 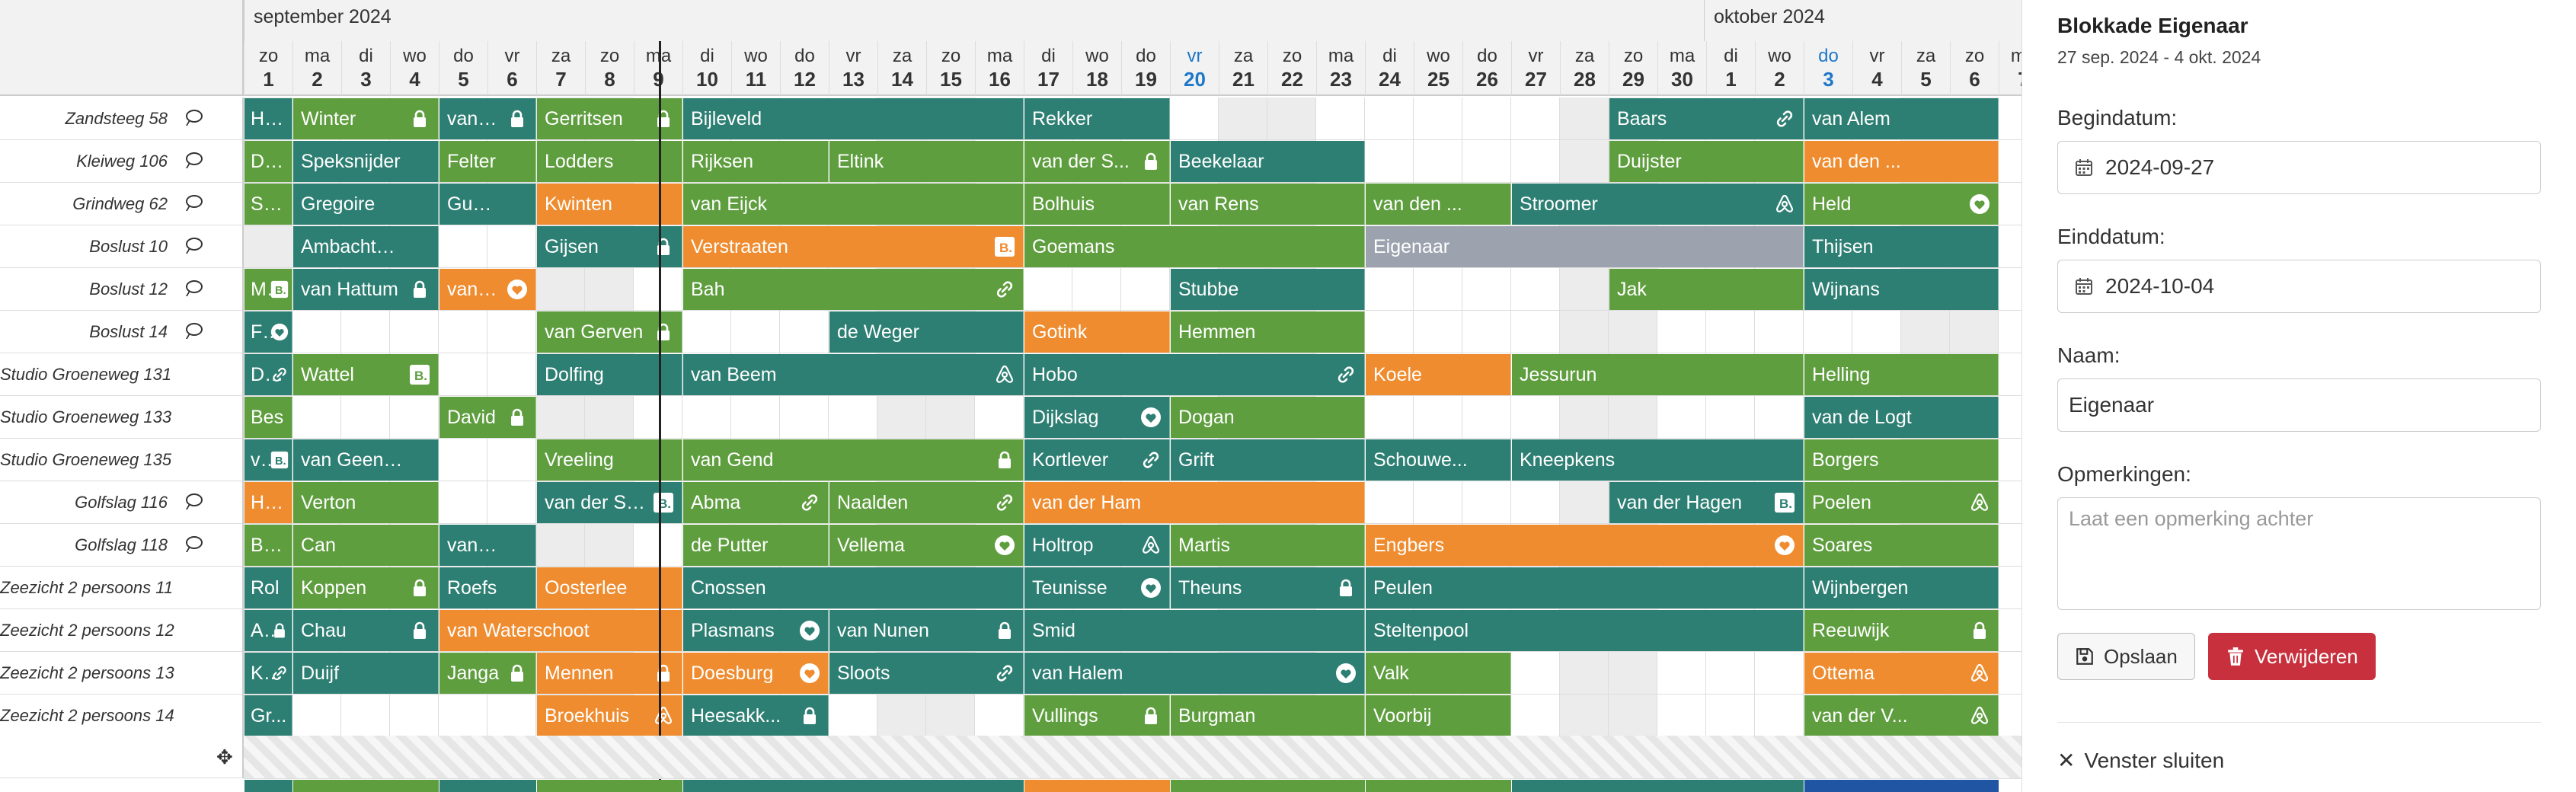 What do you see at coordinates (560, 630) in the screenshot?
I see `reservation-bar: van Waterschoot` at bounding box center [560, 630].